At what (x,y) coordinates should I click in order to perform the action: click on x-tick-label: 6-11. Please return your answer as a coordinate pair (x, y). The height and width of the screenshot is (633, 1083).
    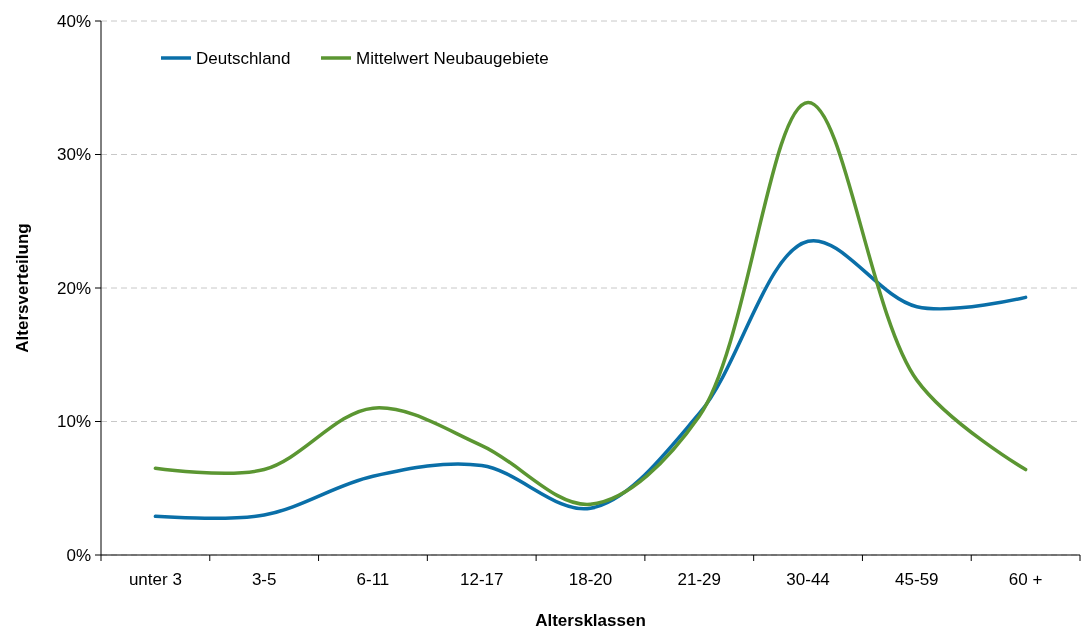
    Looking at the image, I should click on (373, 579).